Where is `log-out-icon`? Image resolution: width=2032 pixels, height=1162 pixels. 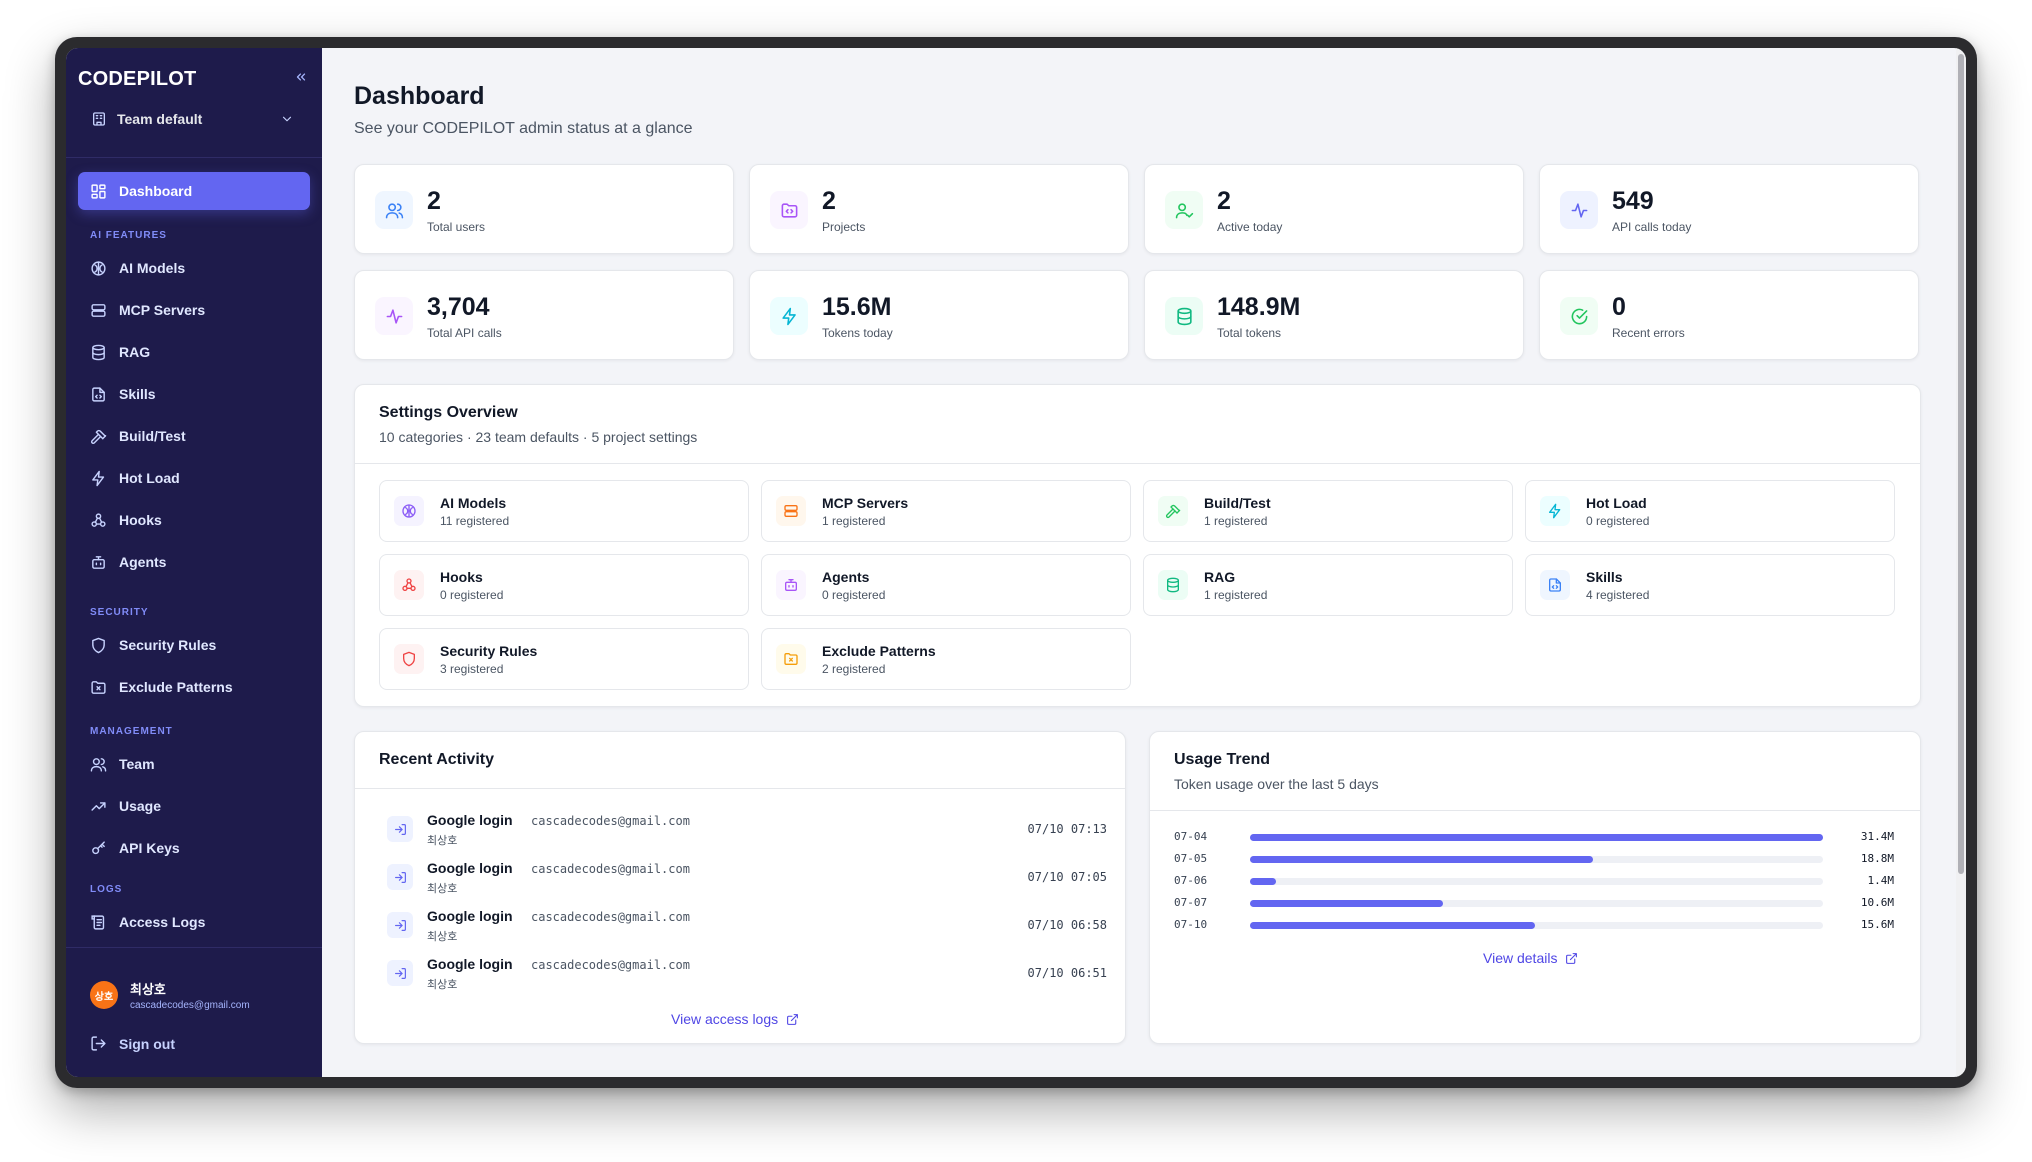 log-out-icon is located at coordinates (98, 1043).